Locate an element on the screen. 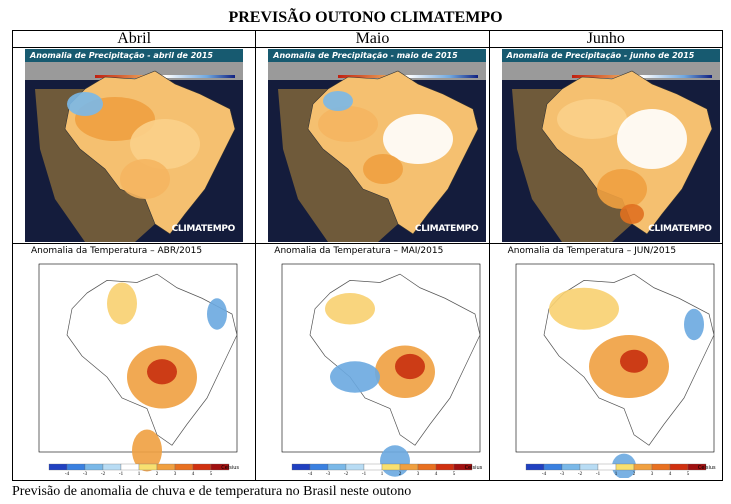  temp-map-title: Anomalia da Temperatura – ABR/2015 is located at coordinates (117, 251).